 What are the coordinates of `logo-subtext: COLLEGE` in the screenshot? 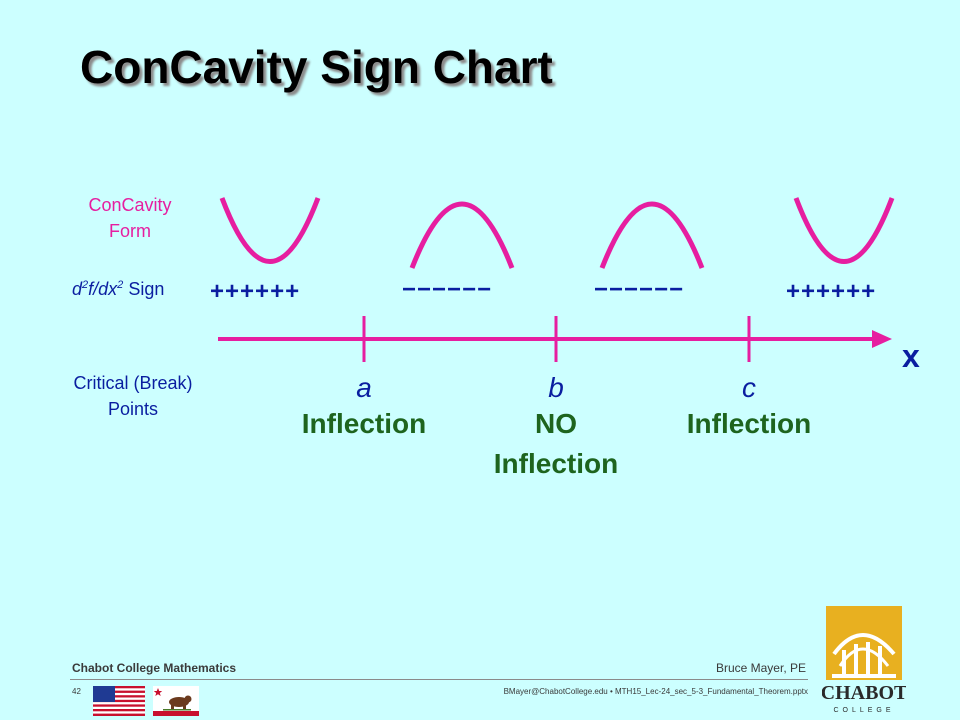 It's located at (863, 710).